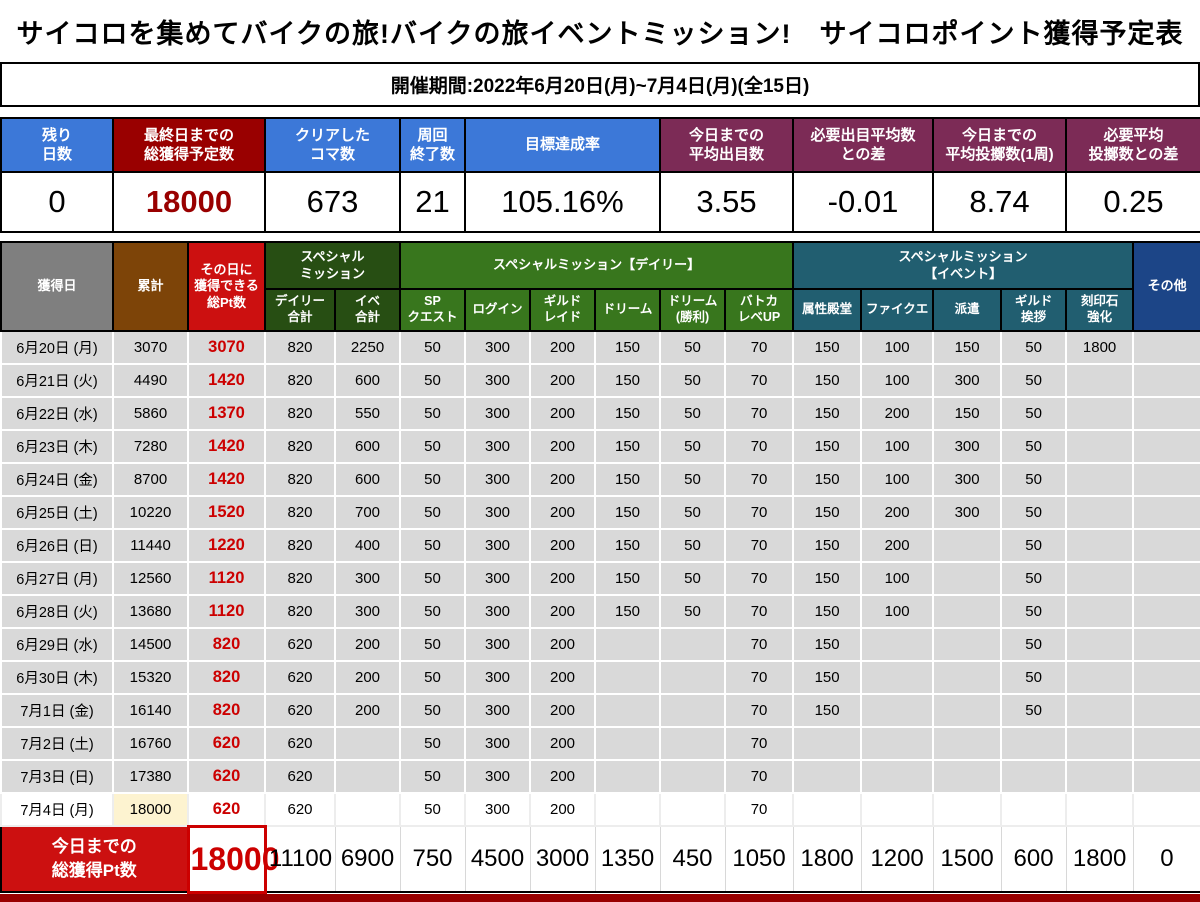 This screenshot has width=1200, height=902. What do you see at coordinates (1132, 145) in the screenshot?
I see `stat-label-throws-diff: 必要平均 投擲数との差` at bounding box center [1132, 145].